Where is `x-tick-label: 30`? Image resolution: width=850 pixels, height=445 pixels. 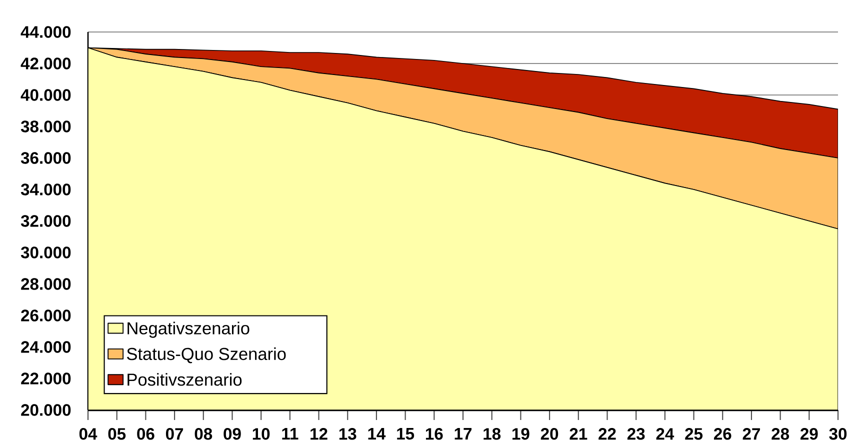 x-tick-label: 30 is located at coordinates (838, 434).